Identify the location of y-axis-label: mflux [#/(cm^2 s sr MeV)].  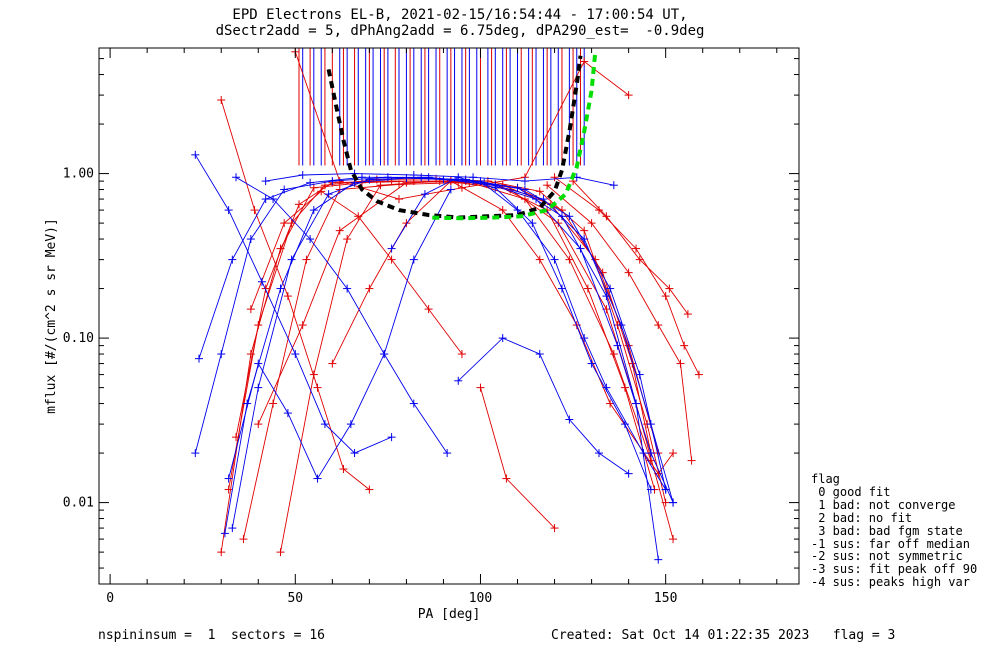
(51, 316).